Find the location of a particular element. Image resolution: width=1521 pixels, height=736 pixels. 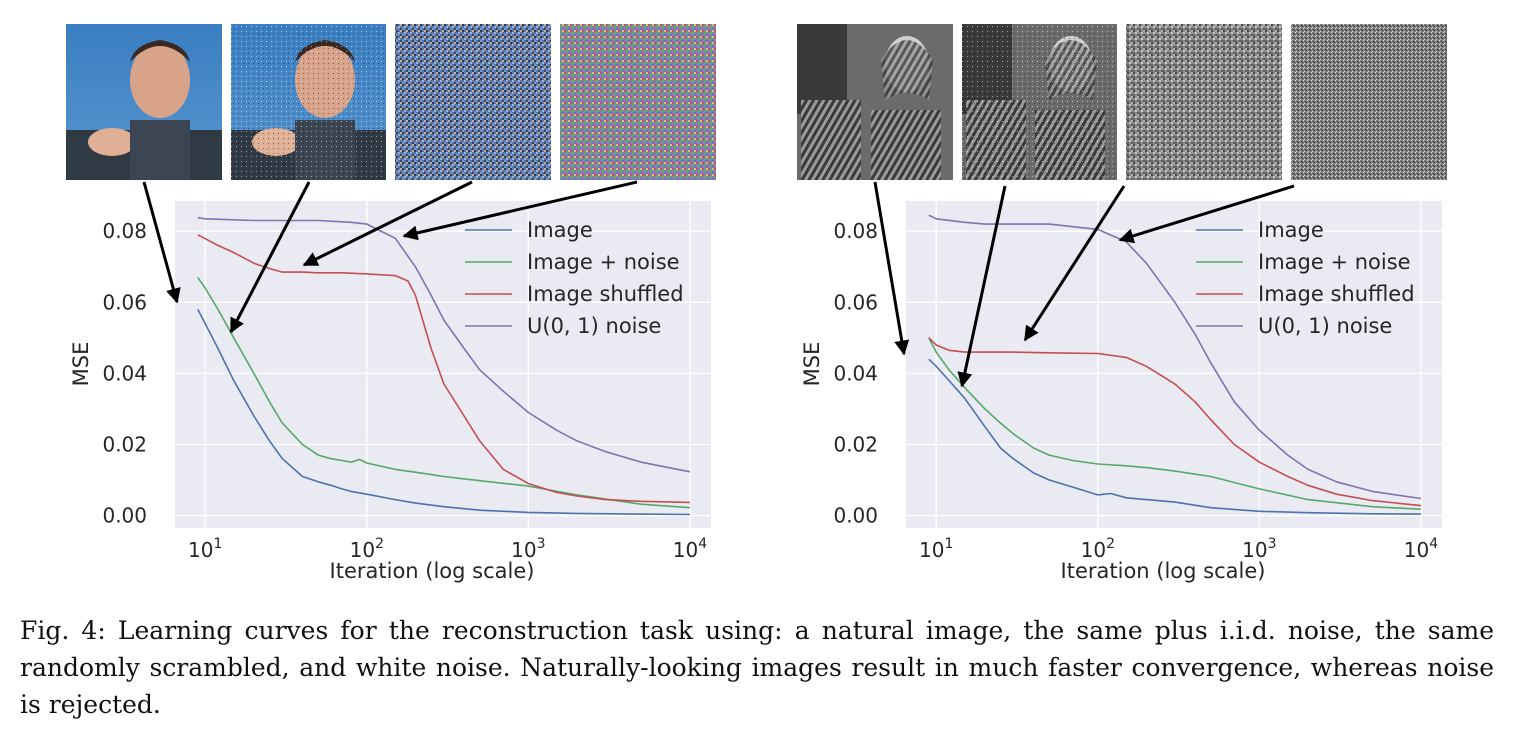

caption-label: Fig. 4: is located at coordinates (63, 630).